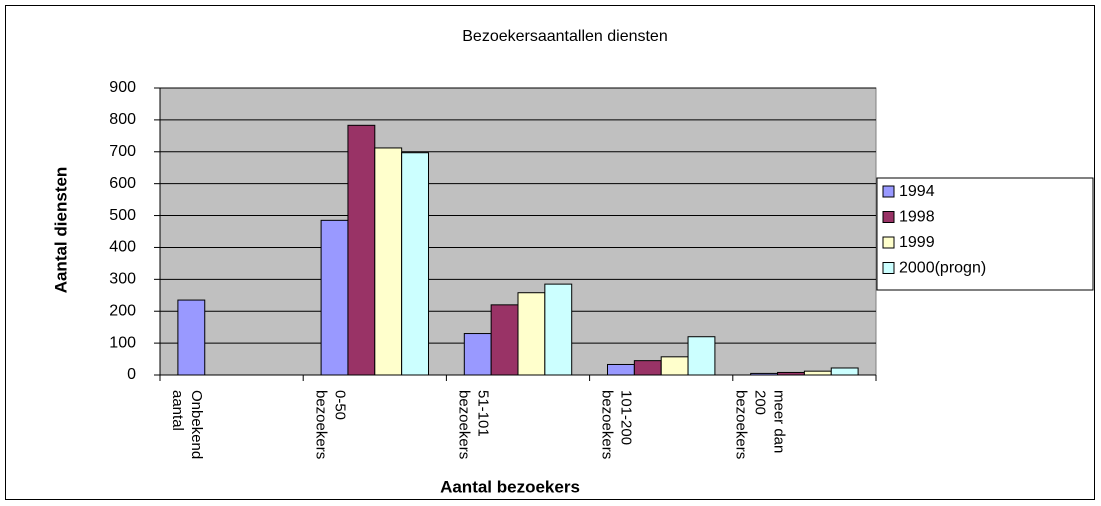 This screenshot has height=506, width=1101. What do you see at coordinates (122, 87) in the screenshot?
I see `y-tick-label: 900` at bounding box center [122, 87].